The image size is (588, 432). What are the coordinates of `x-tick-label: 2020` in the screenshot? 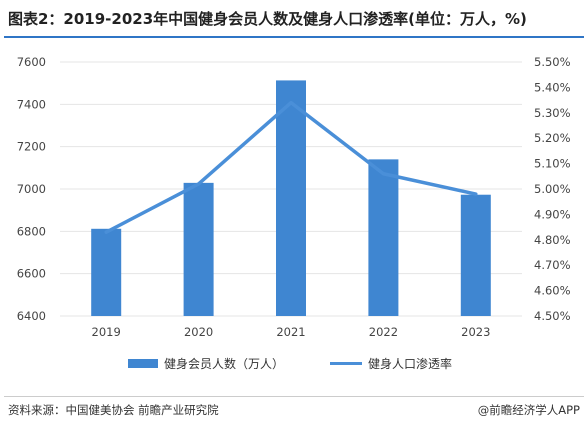 It's located at (198, 332).